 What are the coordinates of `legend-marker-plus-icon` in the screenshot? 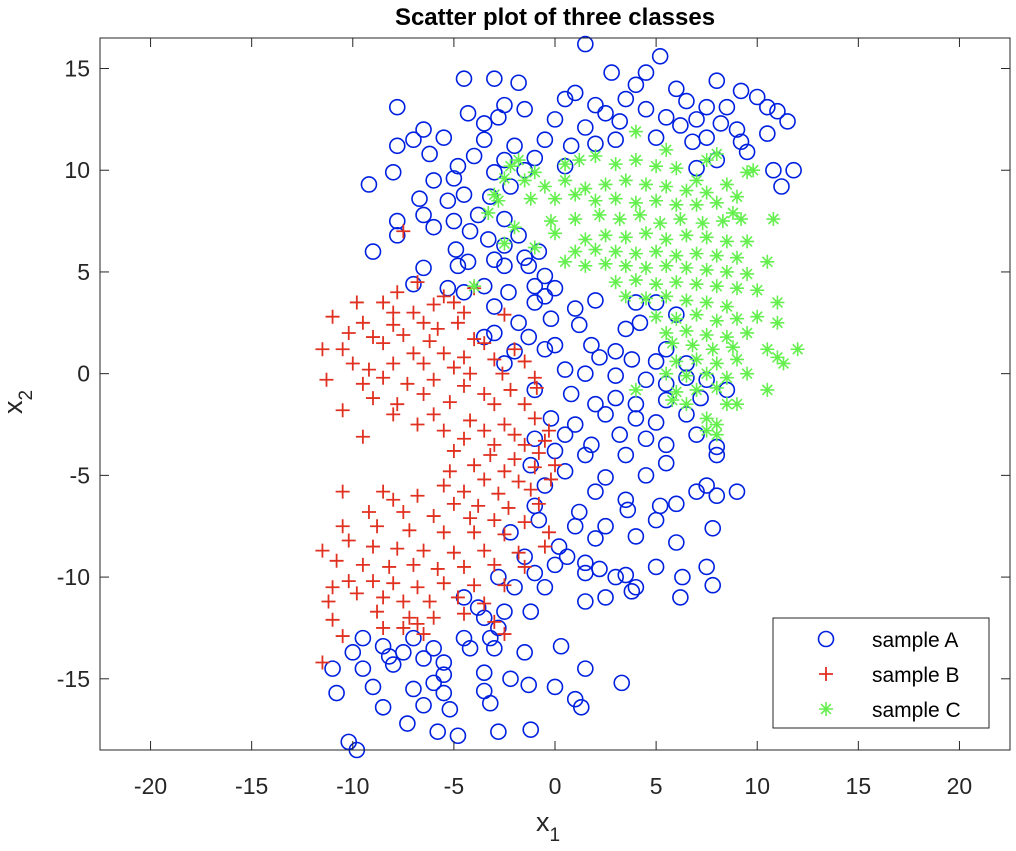 It's located at (826, 674).